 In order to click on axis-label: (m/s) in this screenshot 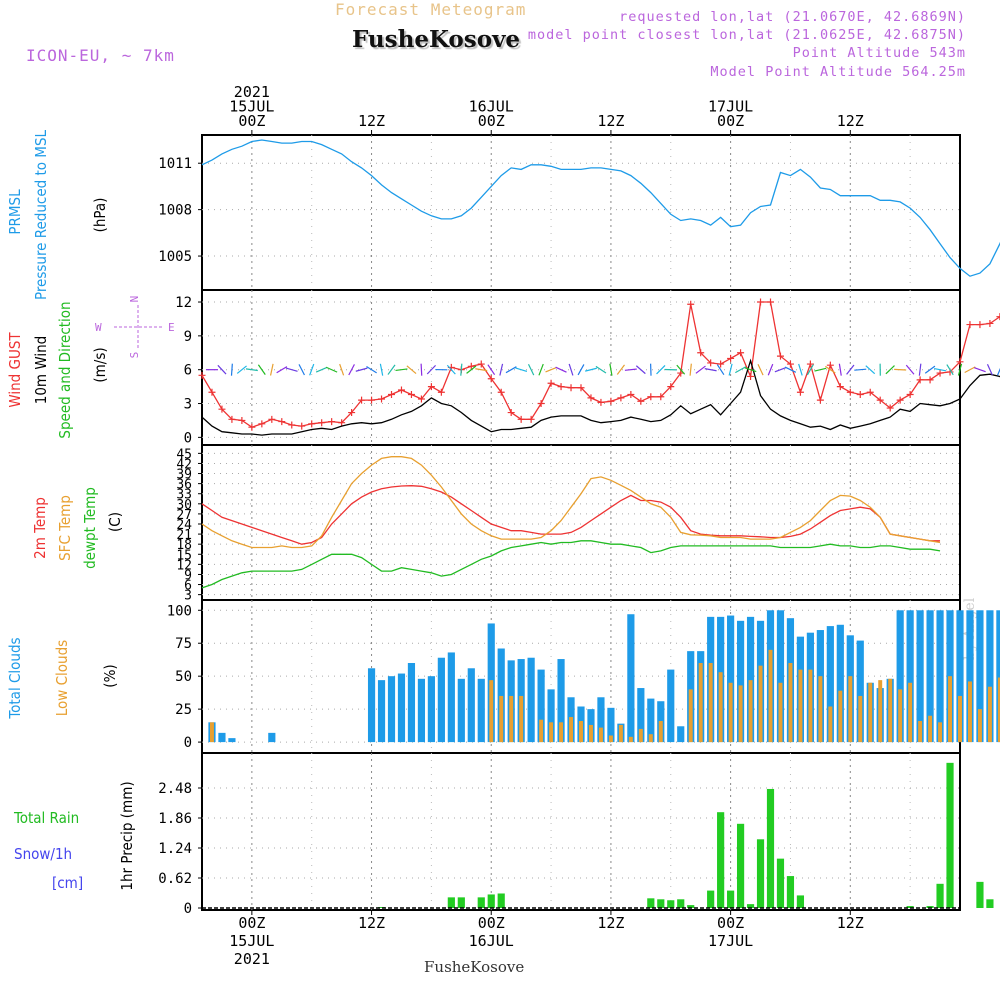, I will do `click(100, 364)`.